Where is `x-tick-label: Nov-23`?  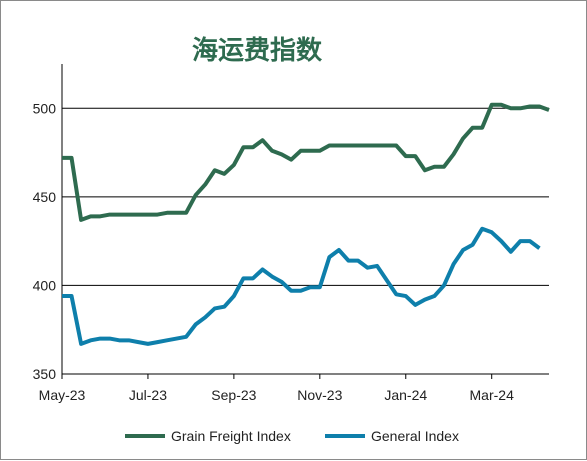 x-tick-label: Nov-23 is located at coordinates (319, 395).